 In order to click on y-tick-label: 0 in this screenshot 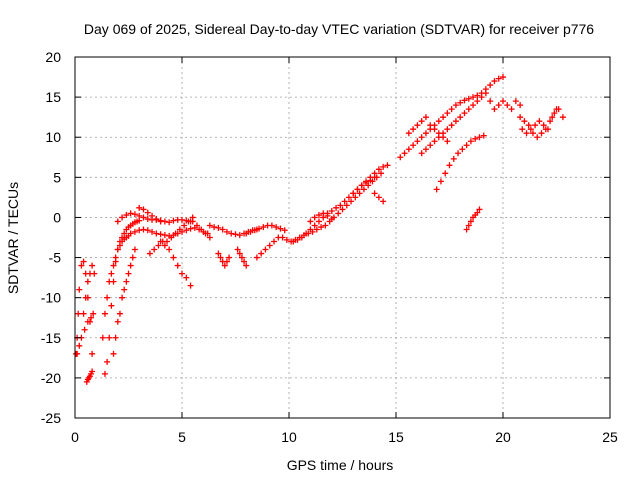, I will do `click(57, 217)`.